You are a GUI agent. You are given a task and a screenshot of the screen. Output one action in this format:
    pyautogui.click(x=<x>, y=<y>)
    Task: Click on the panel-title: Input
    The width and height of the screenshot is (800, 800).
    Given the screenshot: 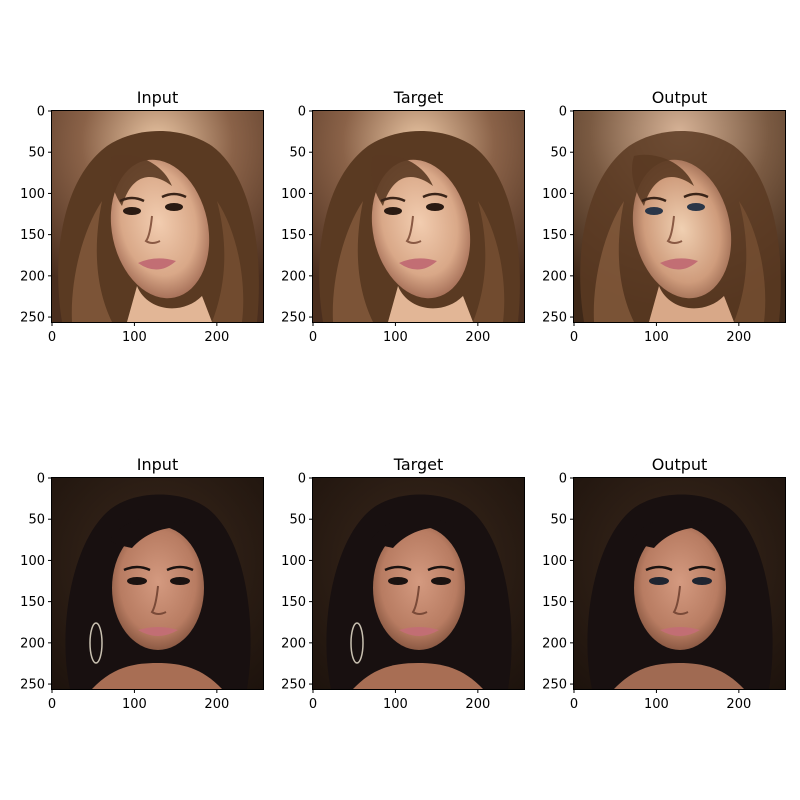 What is the action you would take?
    pyautogui.click(x=157, y=97)
    